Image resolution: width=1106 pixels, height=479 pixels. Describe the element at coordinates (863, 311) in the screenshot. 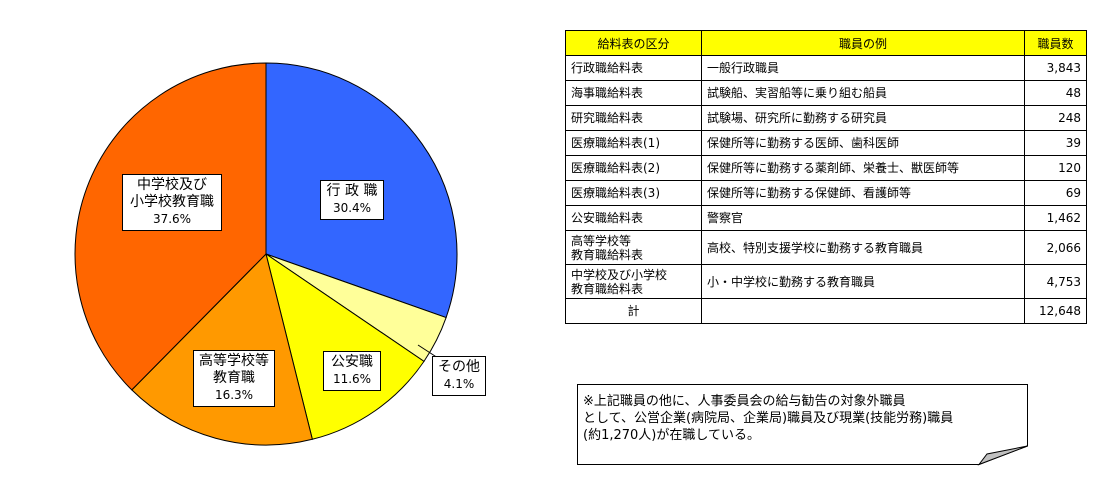

I see `total-example` at that location.